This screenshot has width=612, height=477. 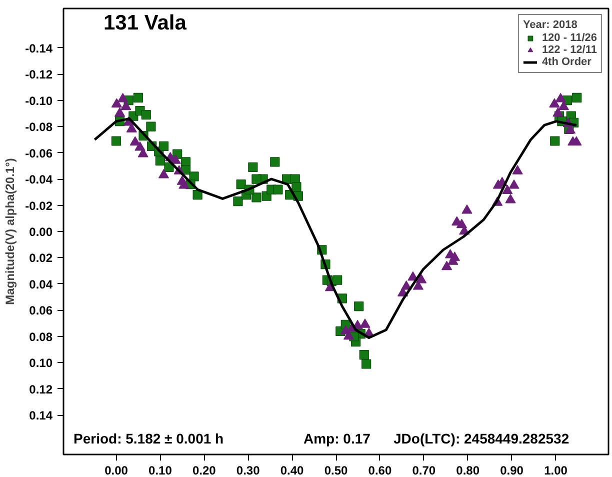 What do you see at coordinates (380, 470) in the screenshot?
I see `x-tick-label: 0.60` at bounding box center [380, 470].